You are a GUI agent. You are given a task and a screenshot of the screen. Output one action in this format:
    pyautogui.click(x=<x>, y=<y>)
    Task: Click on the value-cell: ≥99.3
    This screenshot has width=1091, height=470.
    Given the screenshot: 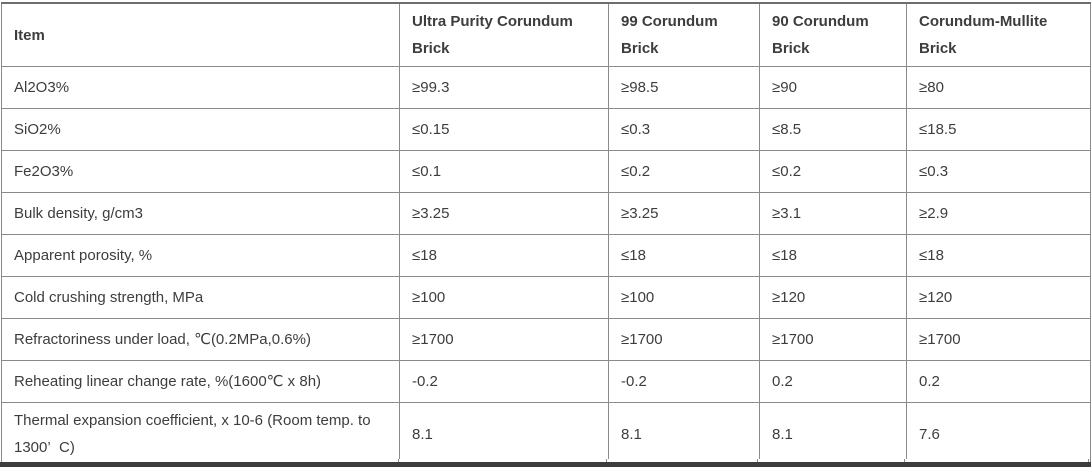 What is the action you would take?
    pyautogui.click(x=504, y=87)
    